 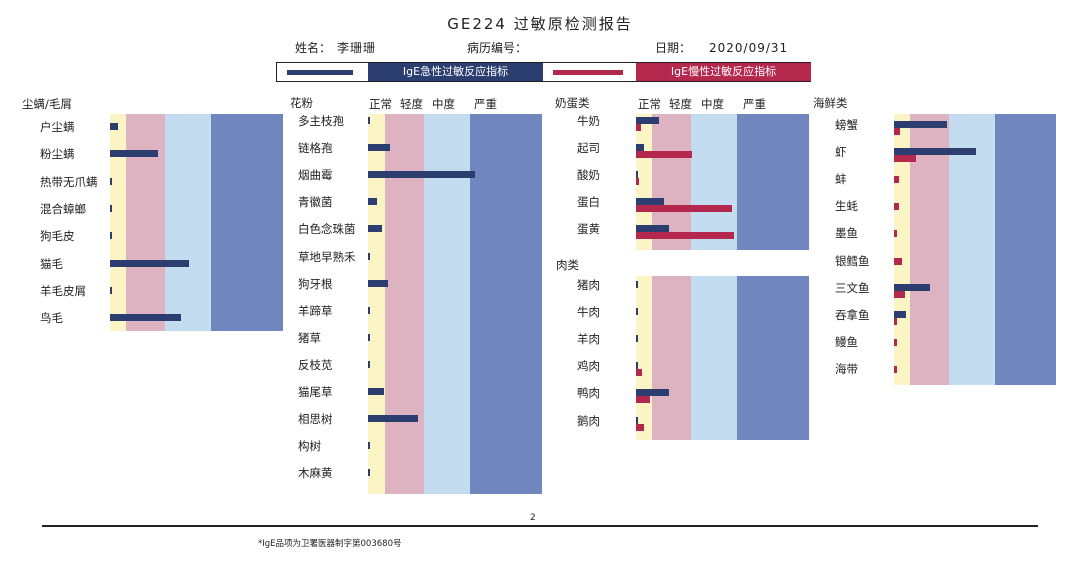 I want to click on name-label: 姓名：, so click(x=313, y=48).